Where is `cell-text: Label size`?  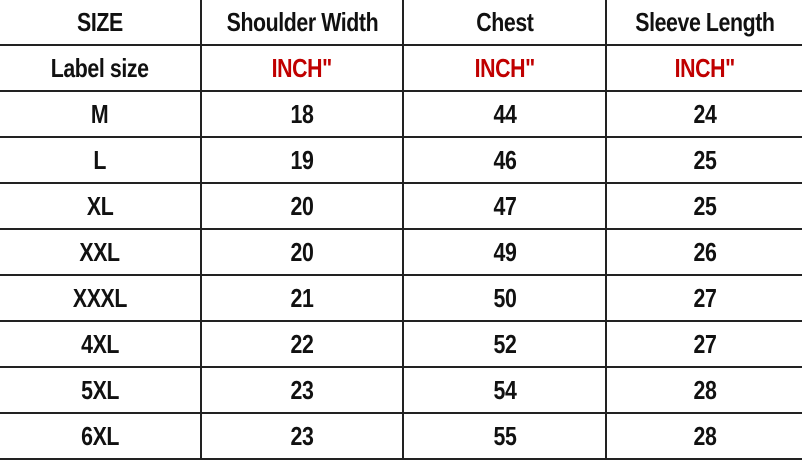 cell-text: Label size is located at coordinates (100, 67).